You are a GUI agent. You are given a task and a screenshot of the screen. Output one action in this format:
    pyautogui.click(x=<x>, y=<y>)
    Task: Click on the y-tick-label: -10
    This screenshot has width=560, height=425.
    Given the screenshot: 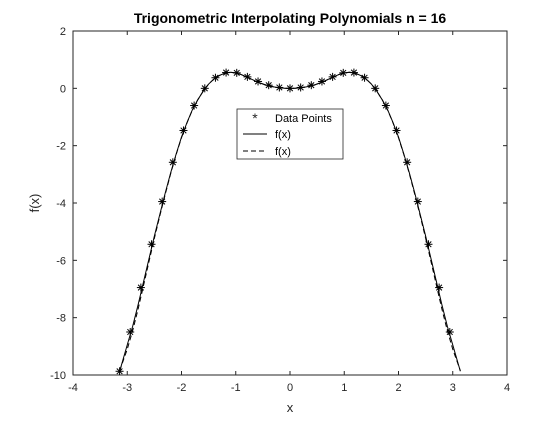 What is the action you would take?
    pyautogui.click(x=58, y=376)
    